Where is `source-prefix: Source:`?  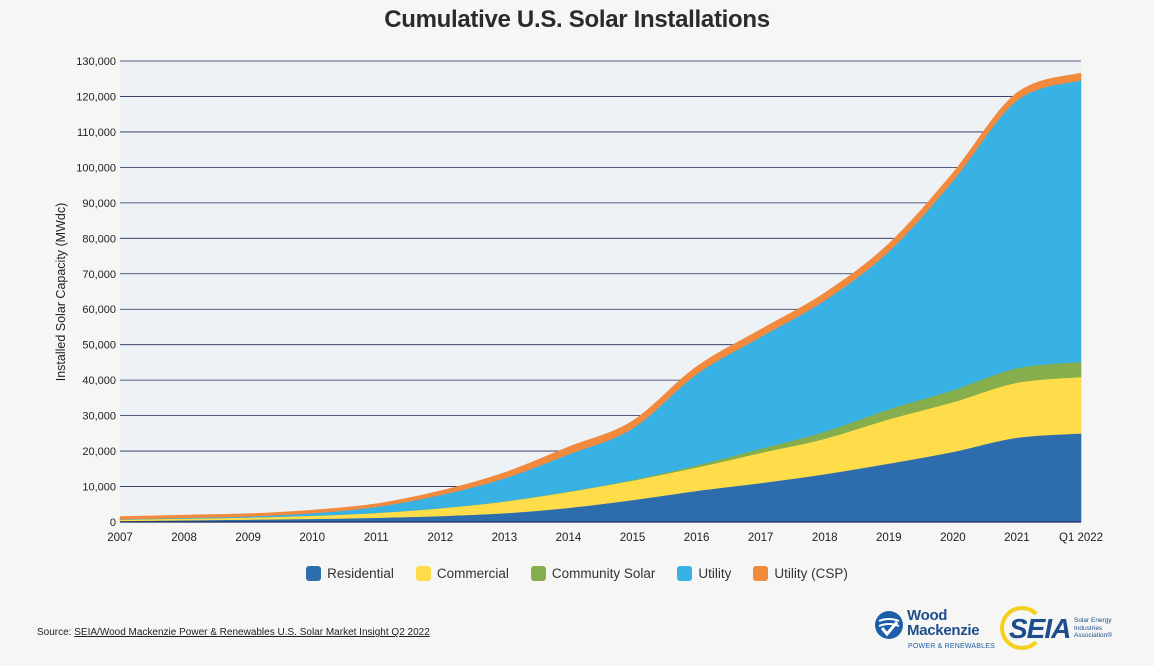 source-prefix: Source: is located at coordinates (56, 632).